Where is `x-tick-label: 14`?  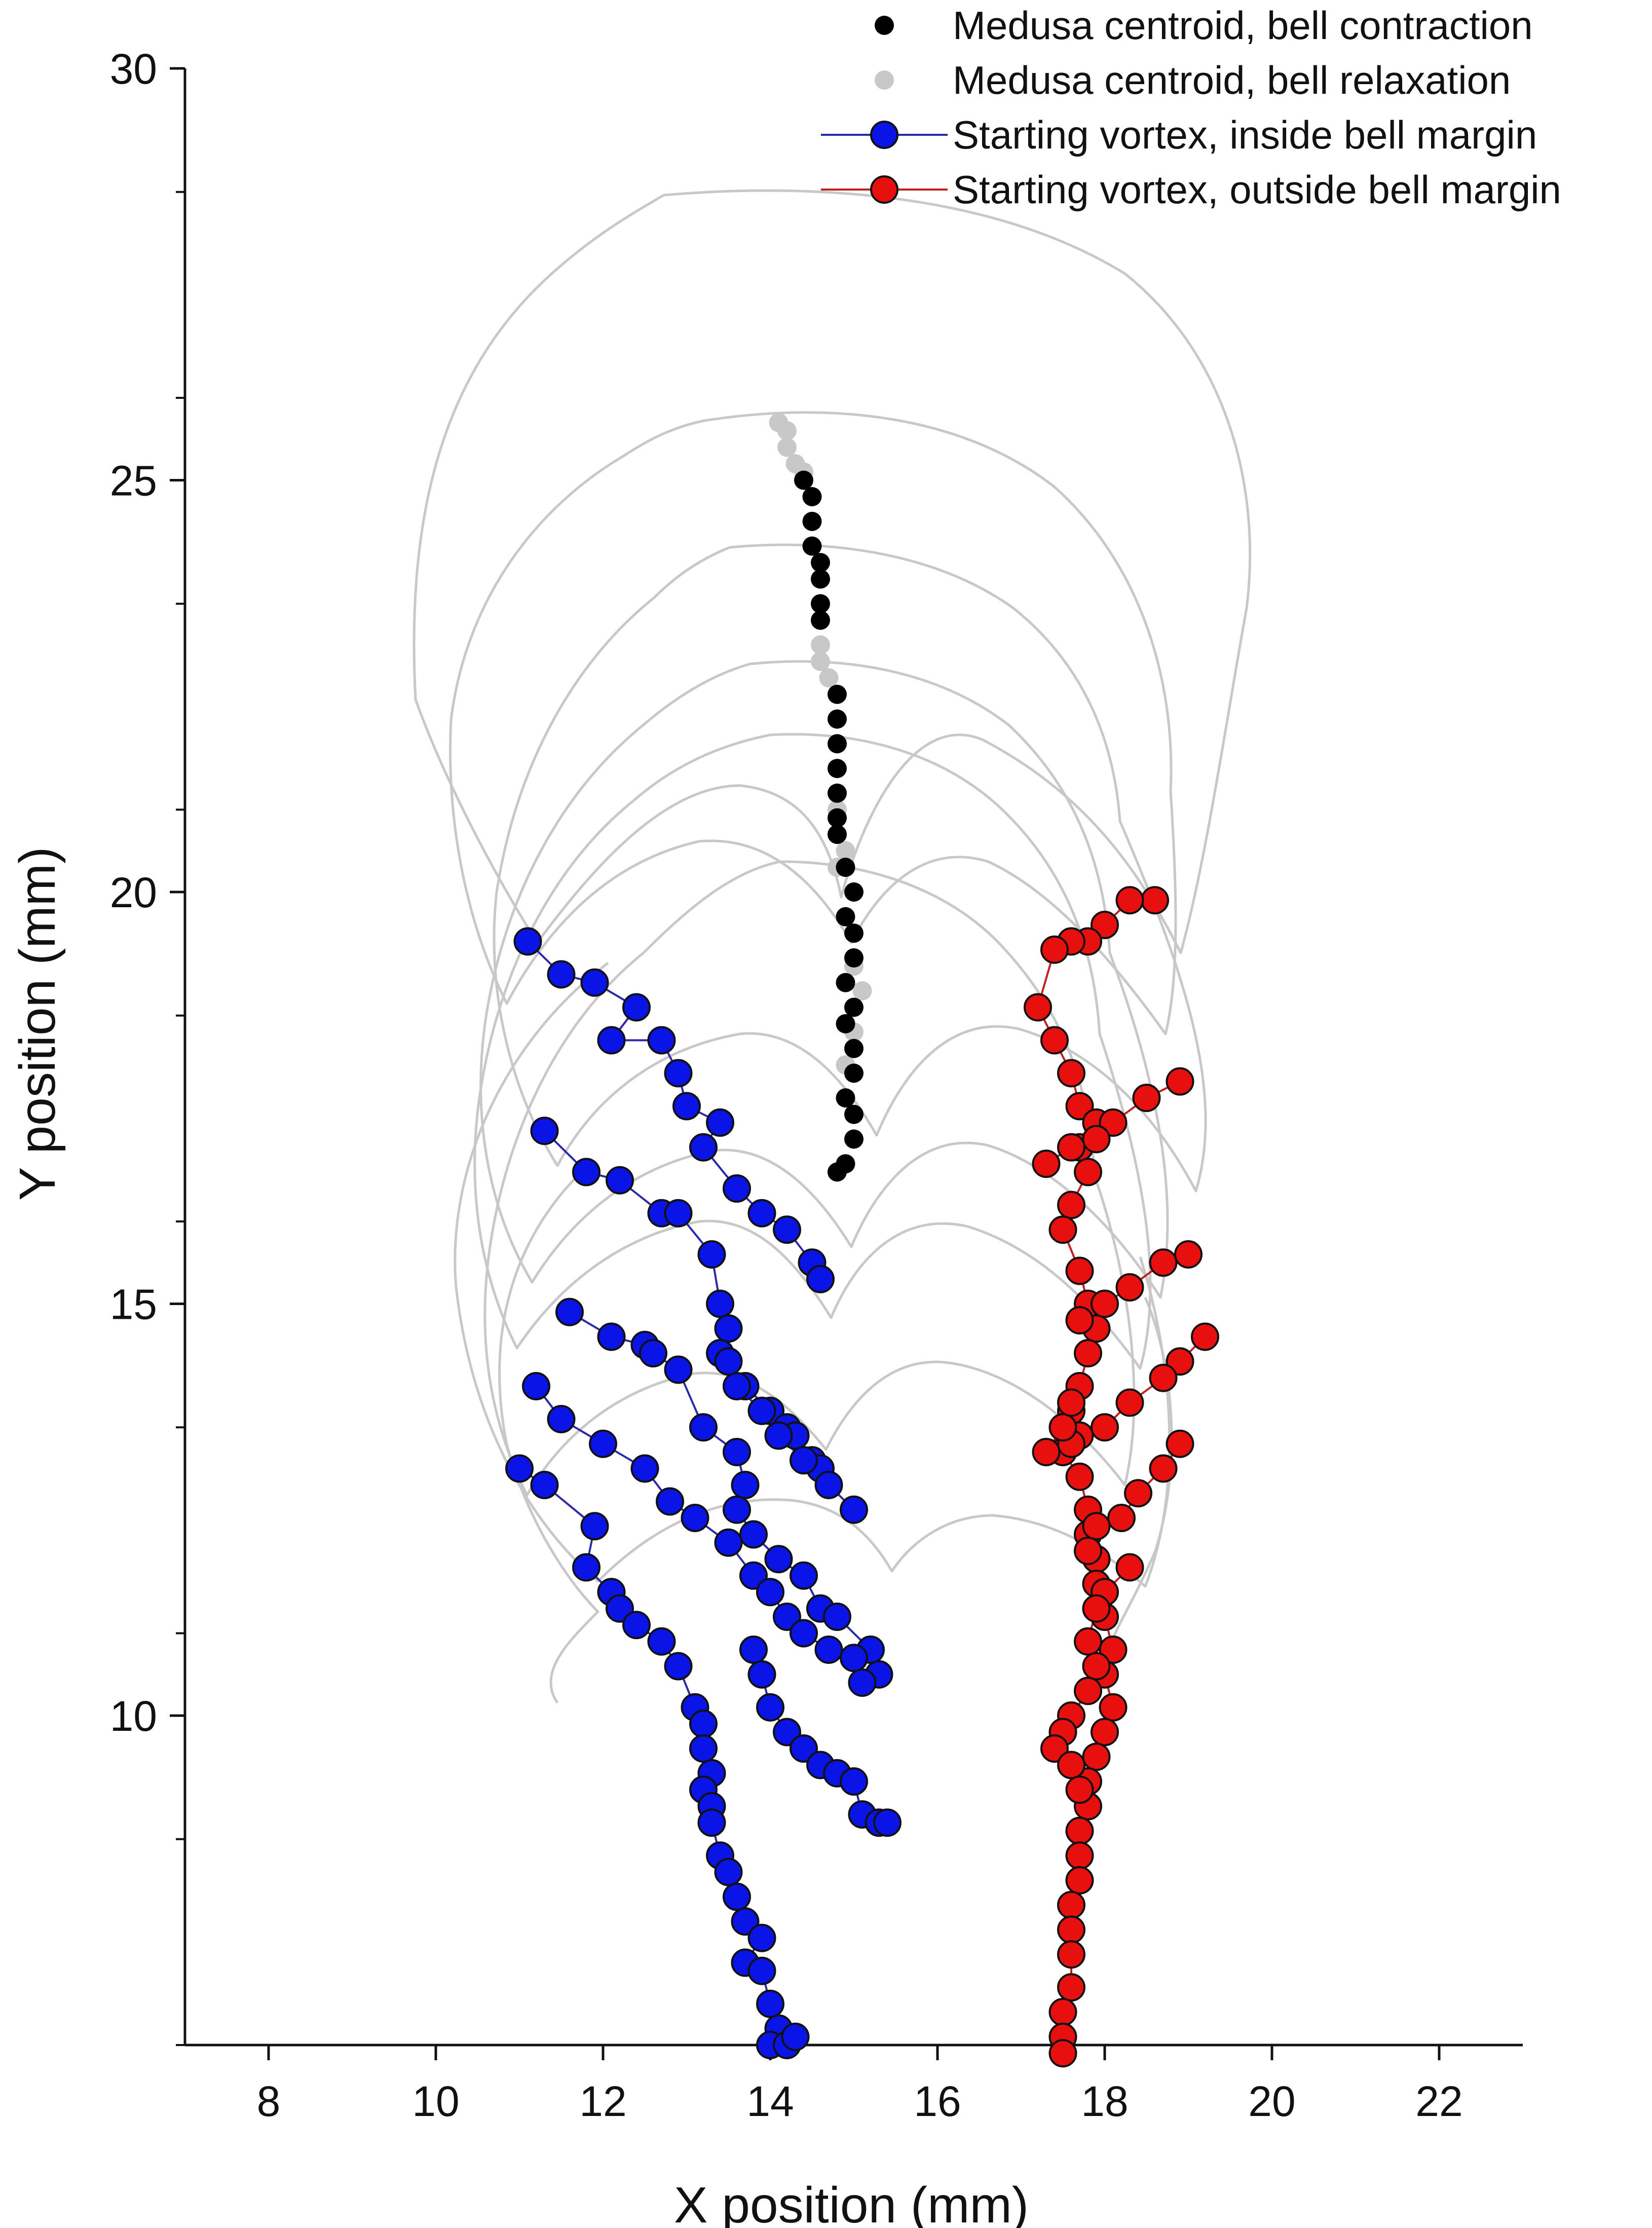 x-tick-label: 14 is located at coordinates (770, 2101).